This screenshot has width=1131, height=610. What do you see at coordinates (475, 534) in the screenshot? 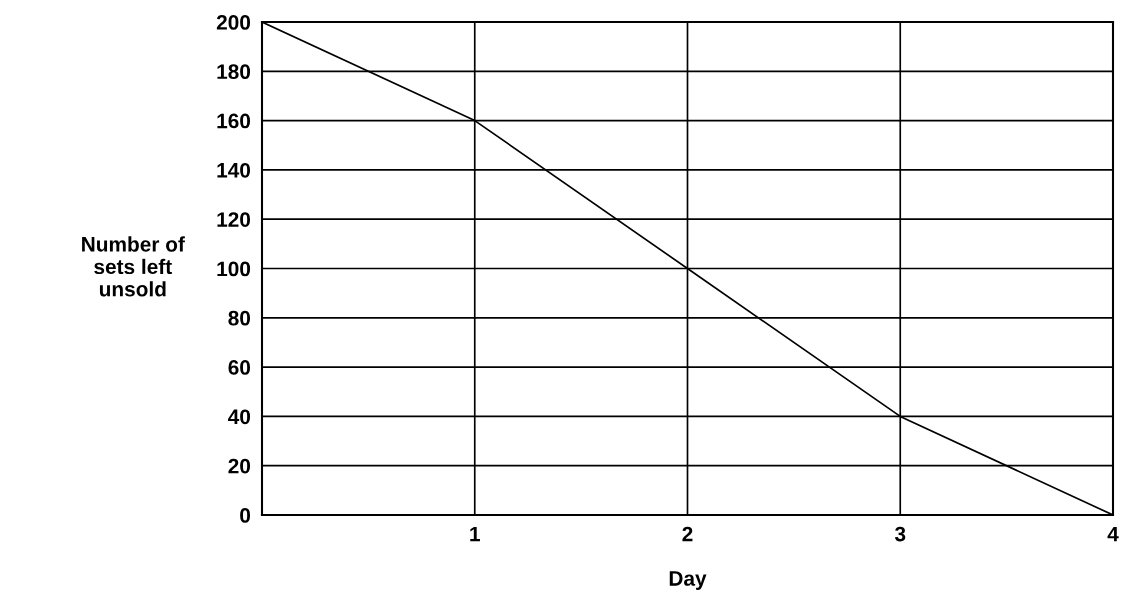
I see `x-tick-label: 1` at bounding box center [475, 534].